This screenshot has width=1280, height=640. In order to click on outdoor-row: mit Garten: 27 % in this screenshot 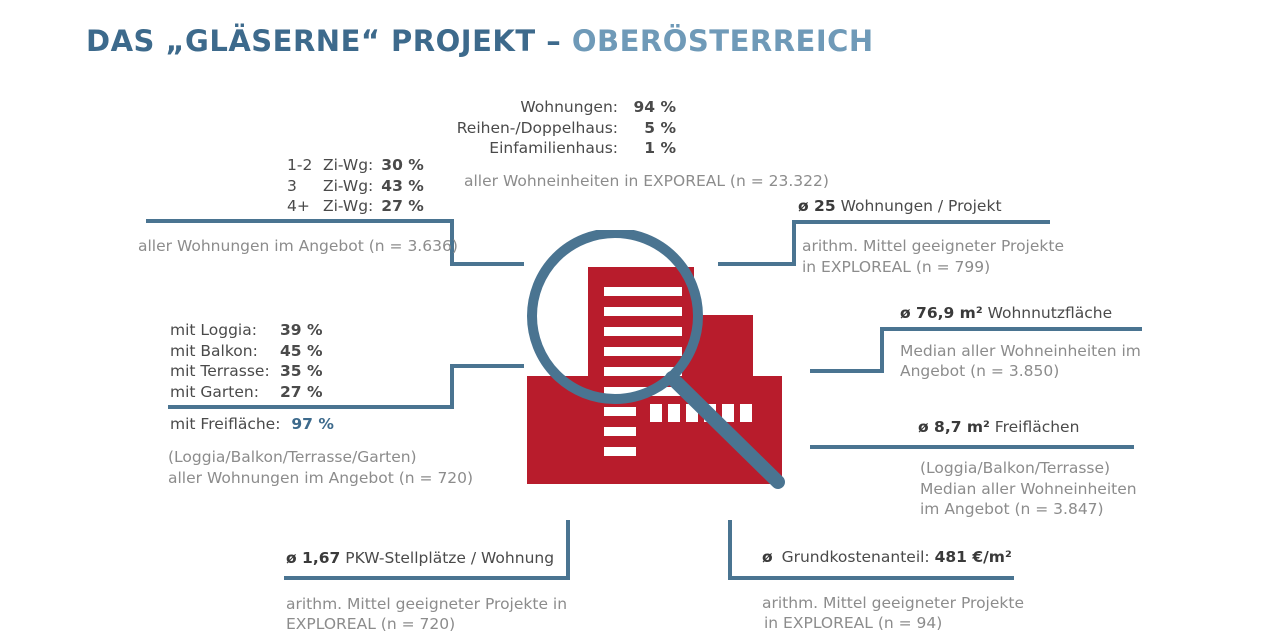, I will do `click(246, 392)`.